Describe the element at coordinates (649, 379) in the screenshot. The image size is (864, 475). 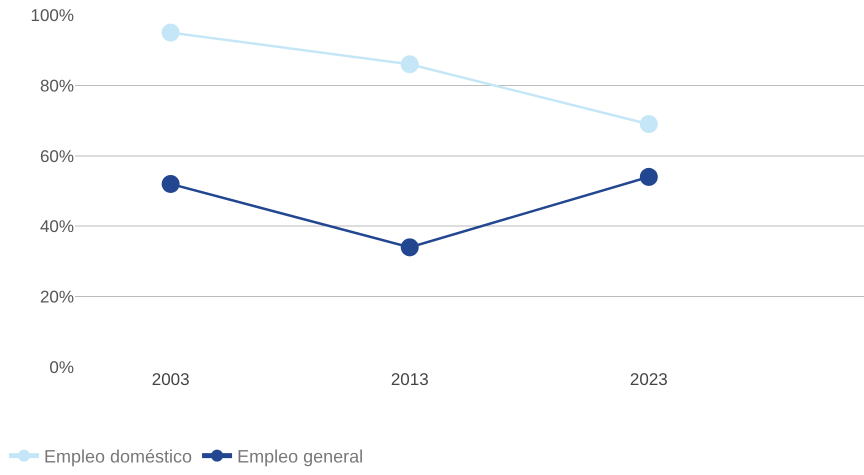
I see `x-tick-label: 2023` at that location.